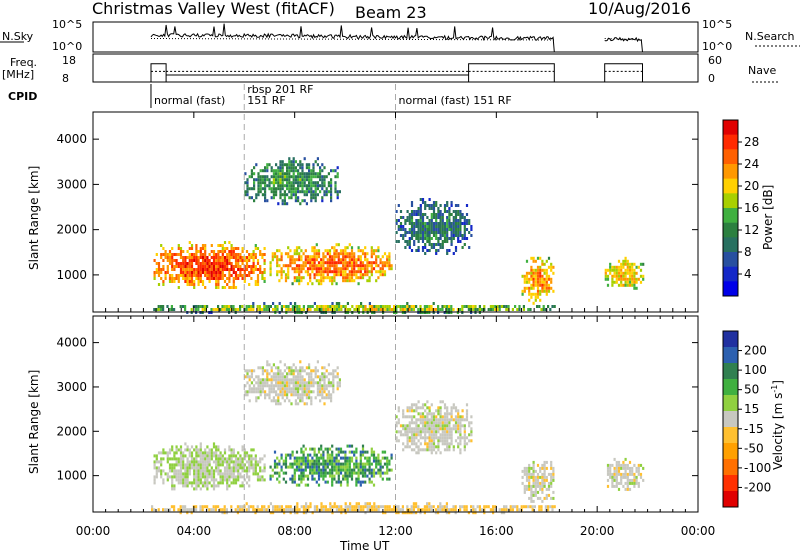 The width and height of the screenshot is (800, 554). I want to click on velocity-colorbar-tick-label: -50, so click(754, 448).